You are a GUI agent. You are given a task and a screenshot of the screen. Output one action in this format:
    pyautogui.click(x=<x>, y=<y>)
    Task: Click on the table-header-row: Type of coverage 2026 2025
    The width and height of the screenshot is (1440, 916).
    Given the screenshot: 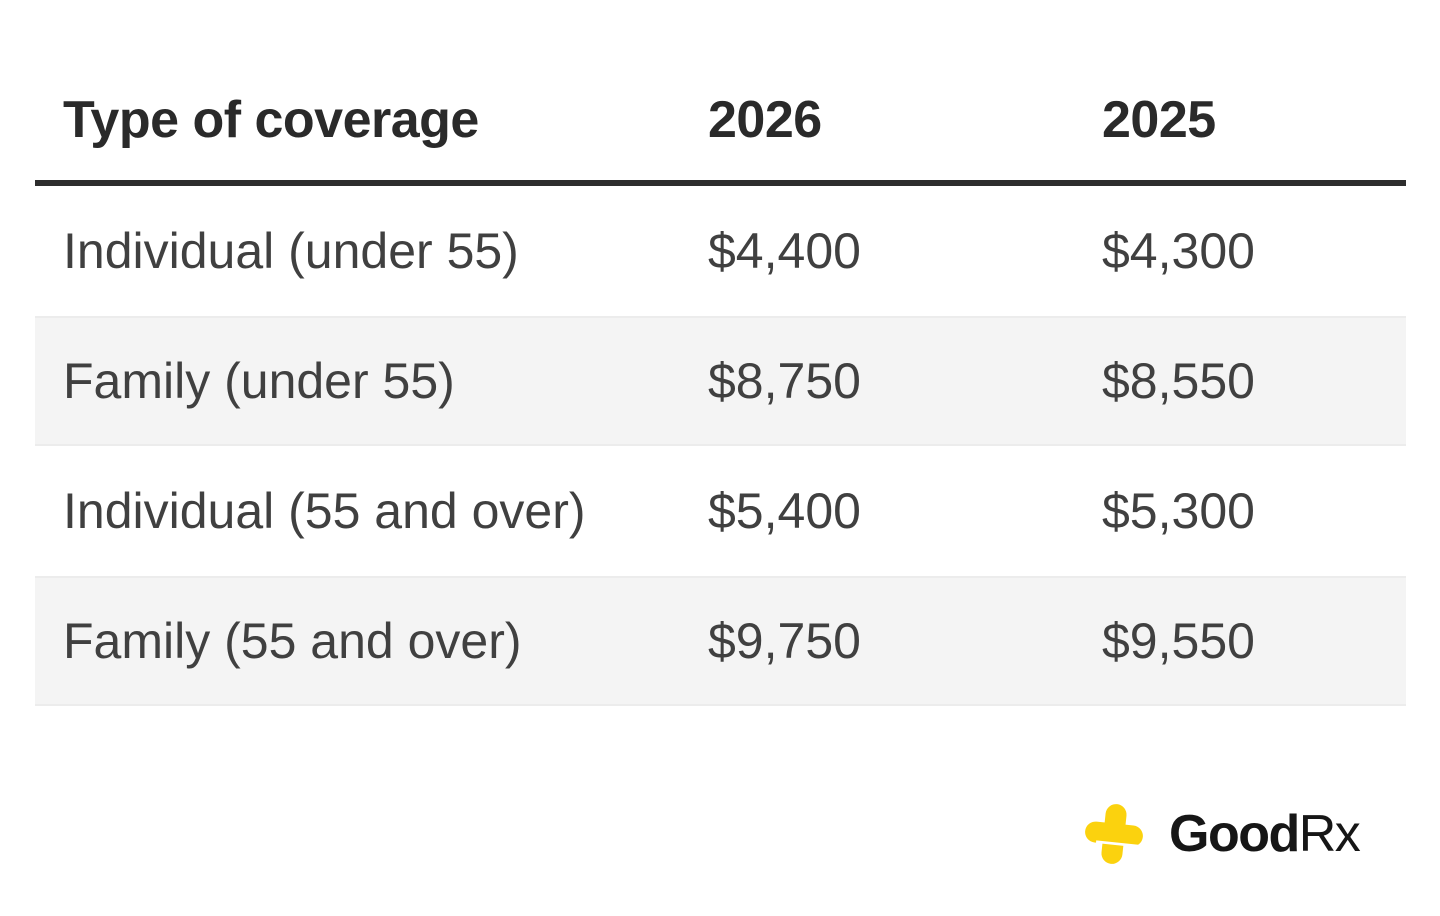 What is the action you would take?
    pyautogui.click(x=720, y=120)
    